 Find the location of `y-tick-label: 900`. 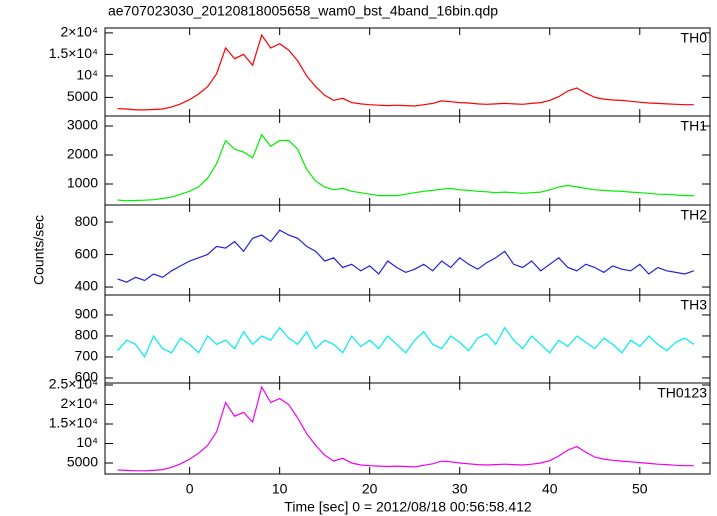

y-tick-label: 900 is located at coordinates (87, 314).